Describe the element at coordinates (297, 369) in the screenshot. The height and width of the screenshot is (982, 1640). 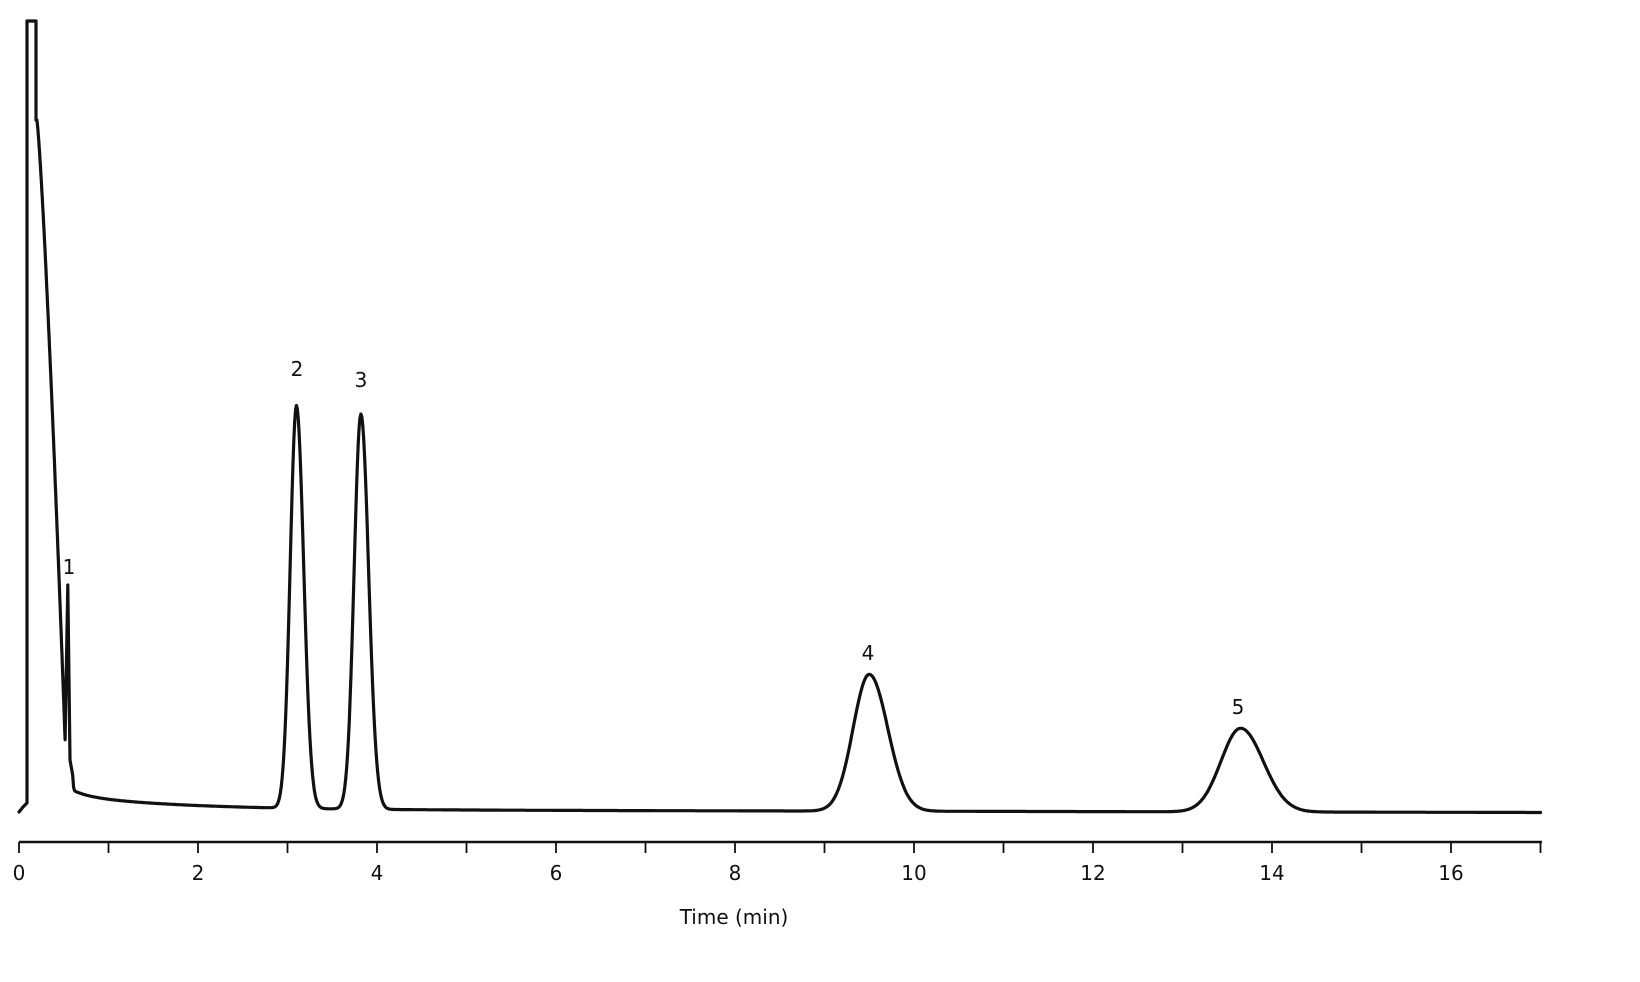
I see `peak-label-2: 2` at that location.